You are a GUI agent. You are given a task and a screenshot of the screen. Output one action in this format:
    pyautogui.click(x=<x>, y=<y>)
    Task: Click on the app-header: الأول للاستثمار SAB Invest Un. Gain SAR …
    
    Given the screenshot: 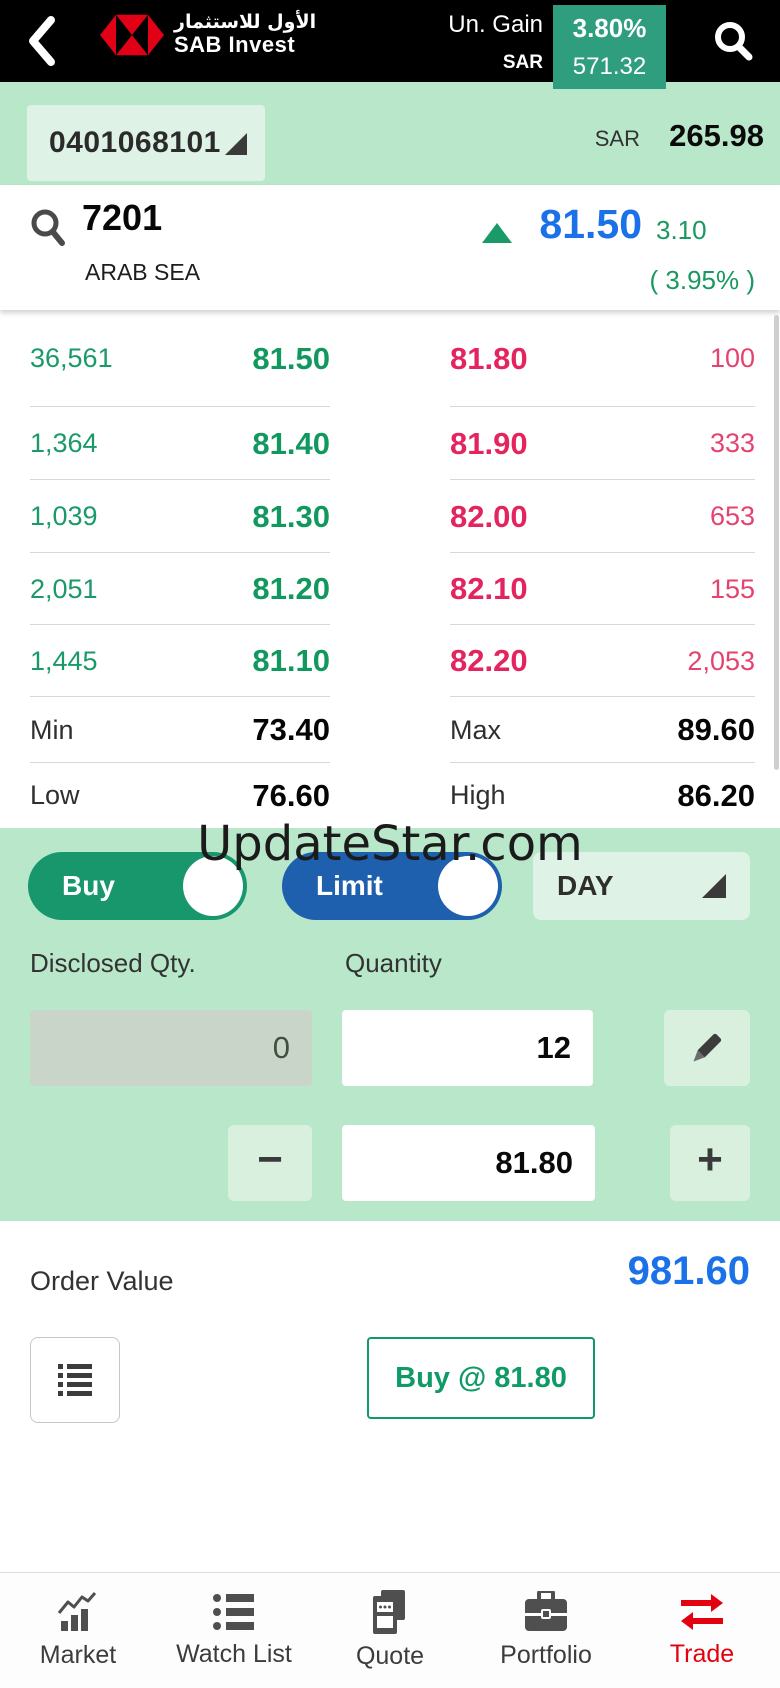 What is the action you would take?
    pyautogui.click(x=390, y=44)
    